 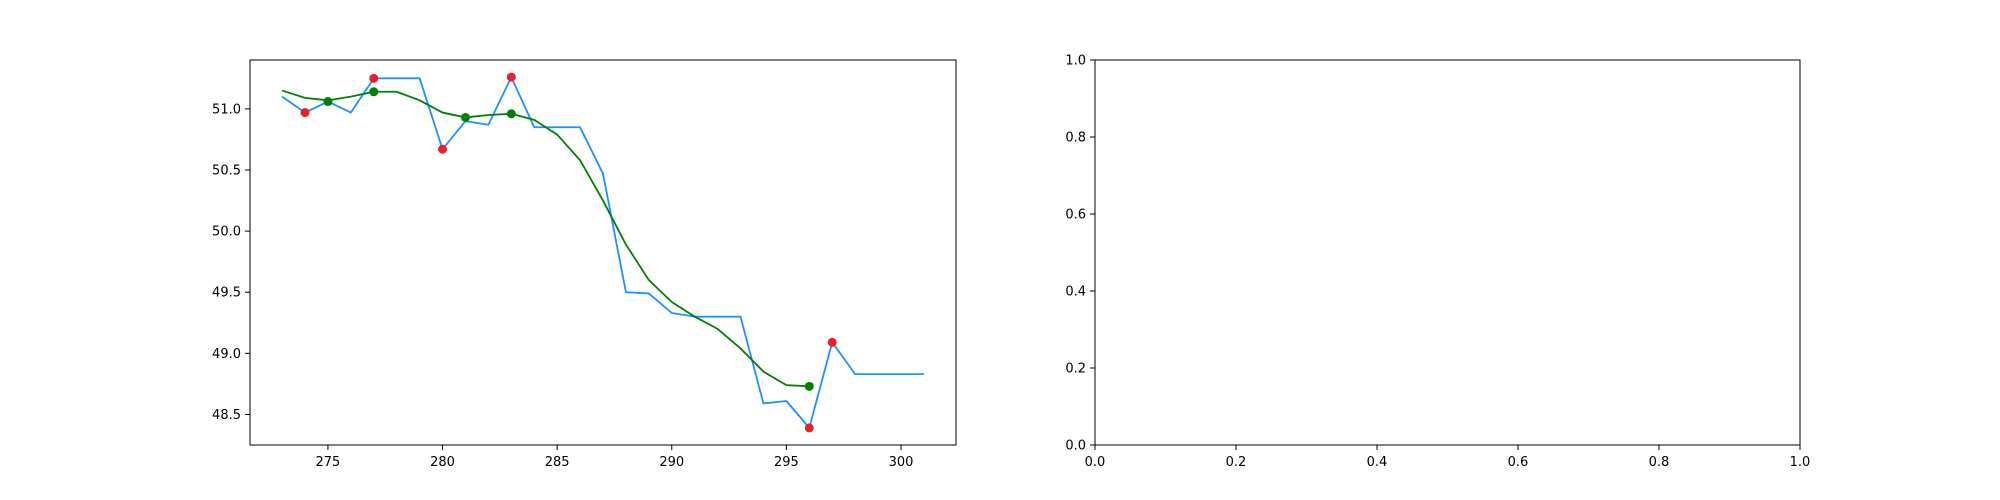 What do you see at coordinates (557, 462) in the screenshot?
I see `x-tick-label: 285` at bounding box center [557, 462].